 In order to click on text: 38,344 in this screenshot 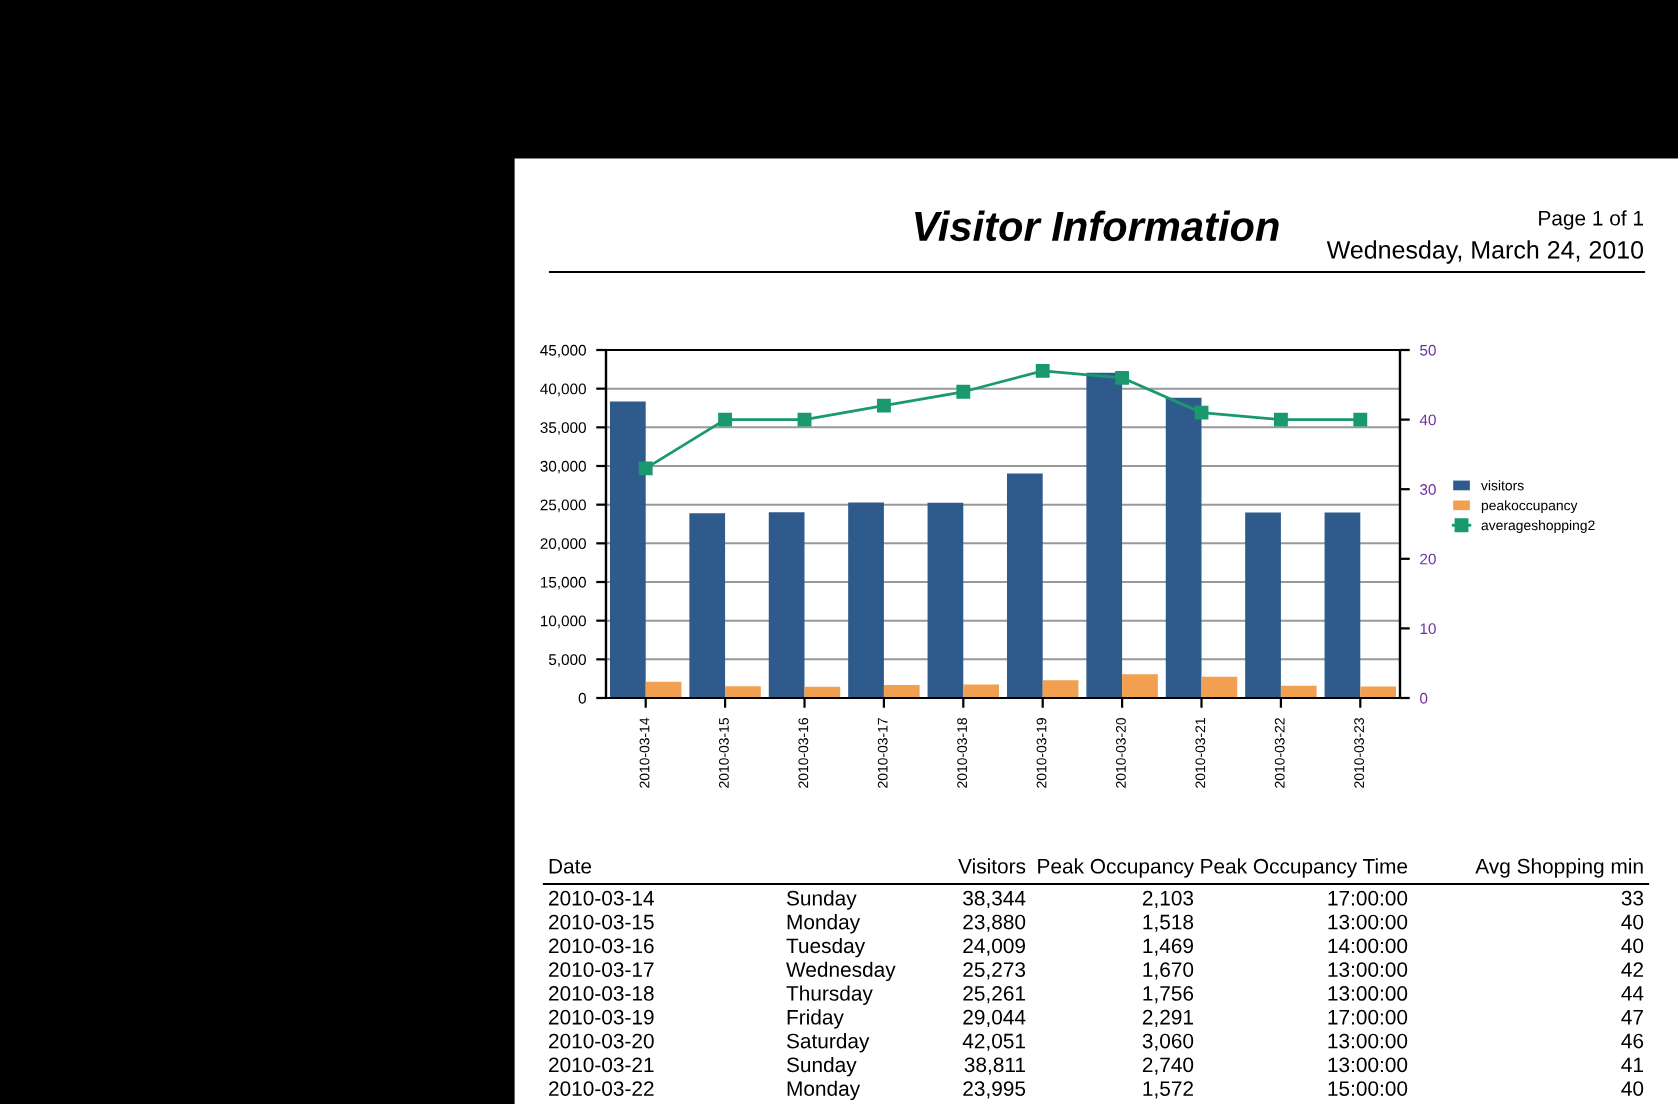, I will do `click(994, 899)`.